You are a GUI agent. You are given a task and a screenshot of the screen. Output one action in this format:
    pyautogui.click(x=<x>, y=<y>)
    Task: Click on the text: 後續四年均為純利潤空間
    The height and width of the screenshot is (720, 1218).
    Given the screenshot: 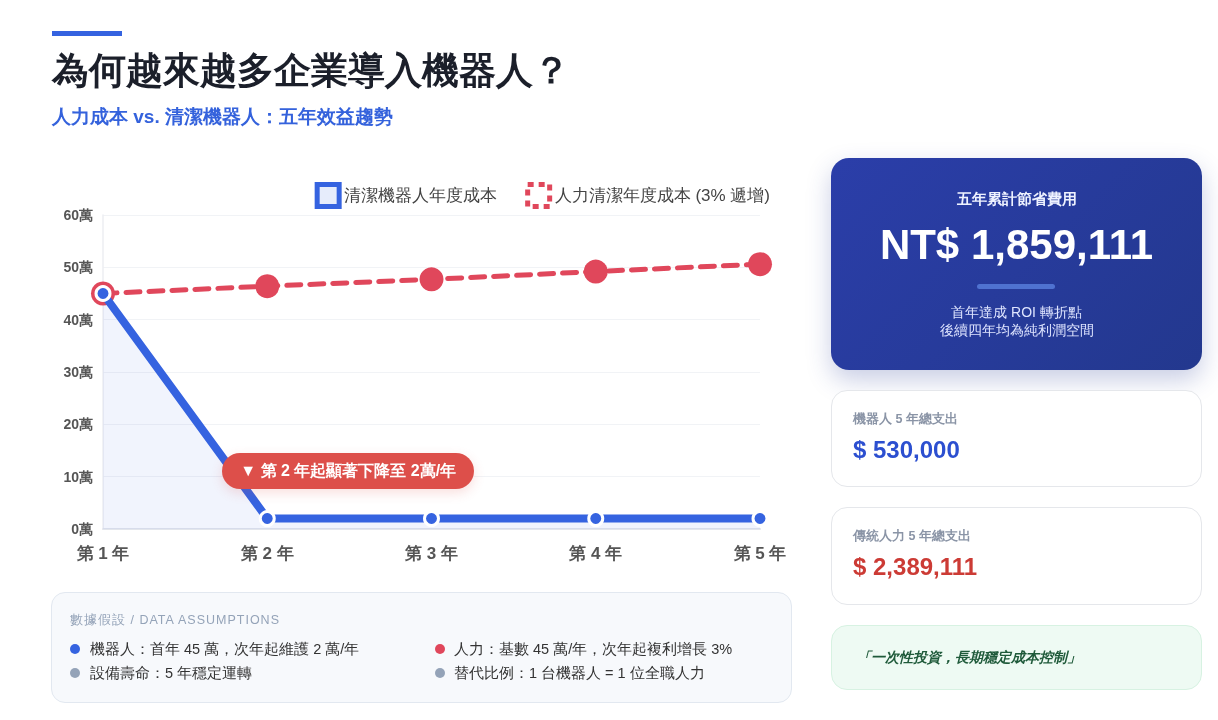 What is the action you would take?
    pyautogui.click(x=1016, y=330)
    